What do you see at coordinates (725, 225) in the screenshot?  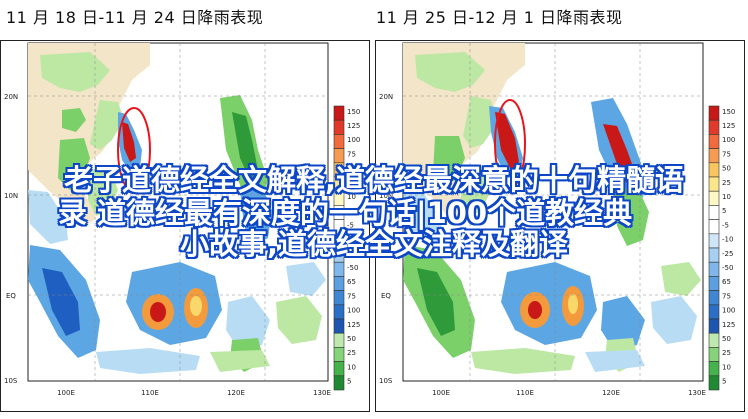 I see `legend-label: -5` at bounding box center [725, 225].